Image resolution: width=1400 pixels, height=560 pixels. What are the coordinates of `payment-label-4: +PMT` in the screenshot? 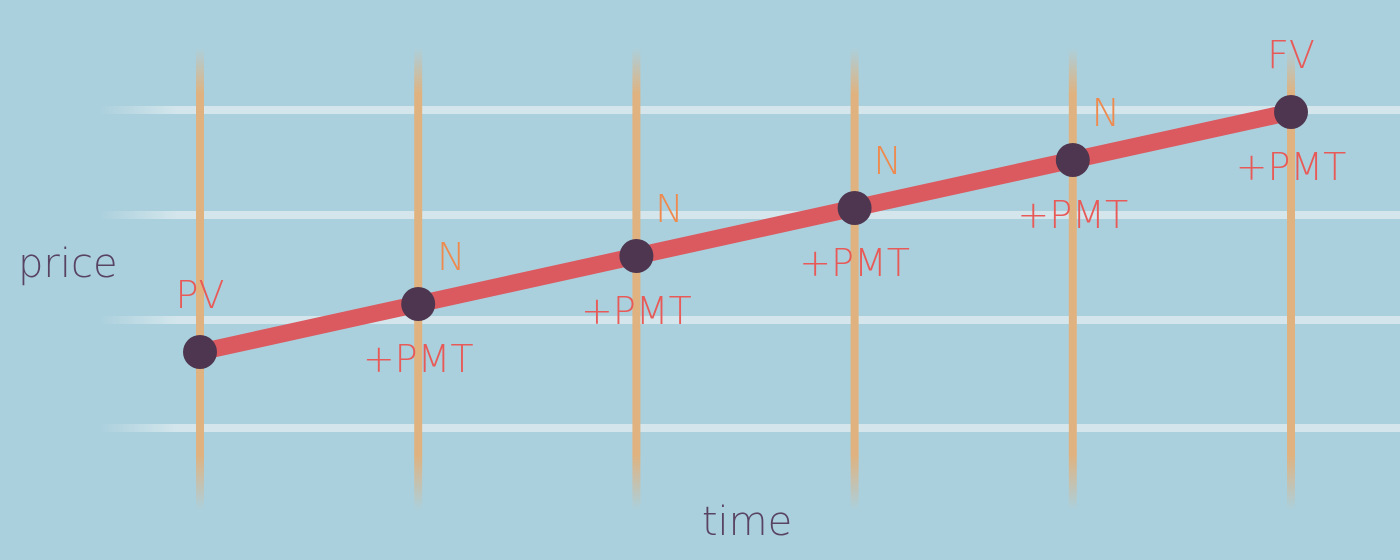 It's located at (1072, 215).